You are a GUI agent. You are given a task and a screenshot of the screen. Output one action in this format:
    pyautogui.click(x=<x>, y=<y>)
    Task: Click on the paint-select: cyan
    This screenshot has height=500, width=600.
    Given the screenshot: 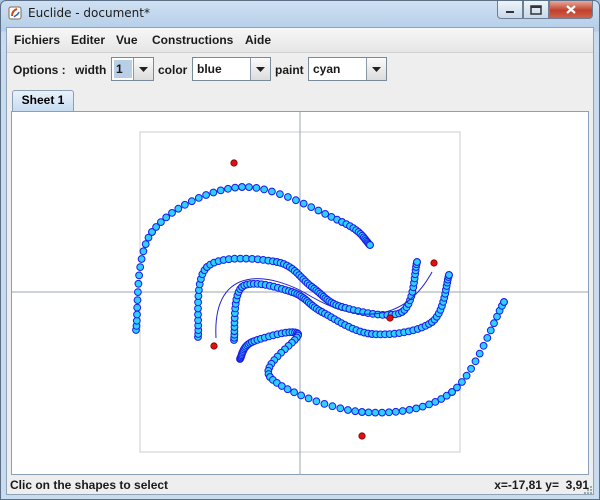 What is the action you would take?
    pyautogui.click(x=347, y=69)
    